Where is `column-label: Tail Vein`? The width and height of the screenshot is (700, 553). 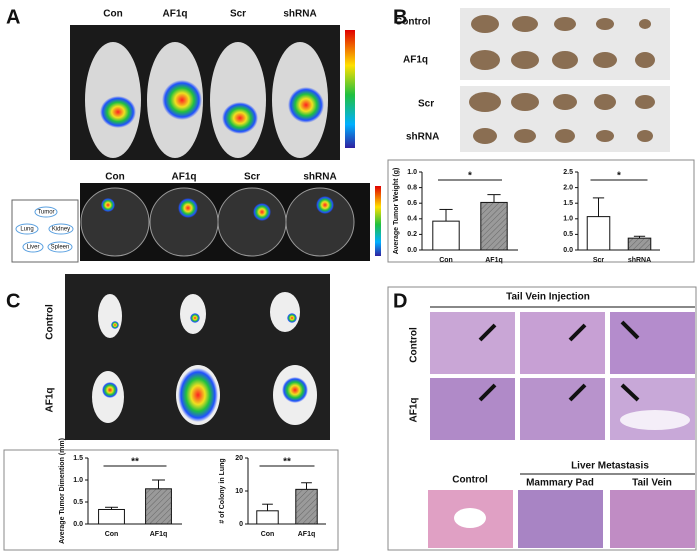 column-label: Tail Vein is located at coordinates (652, 483).